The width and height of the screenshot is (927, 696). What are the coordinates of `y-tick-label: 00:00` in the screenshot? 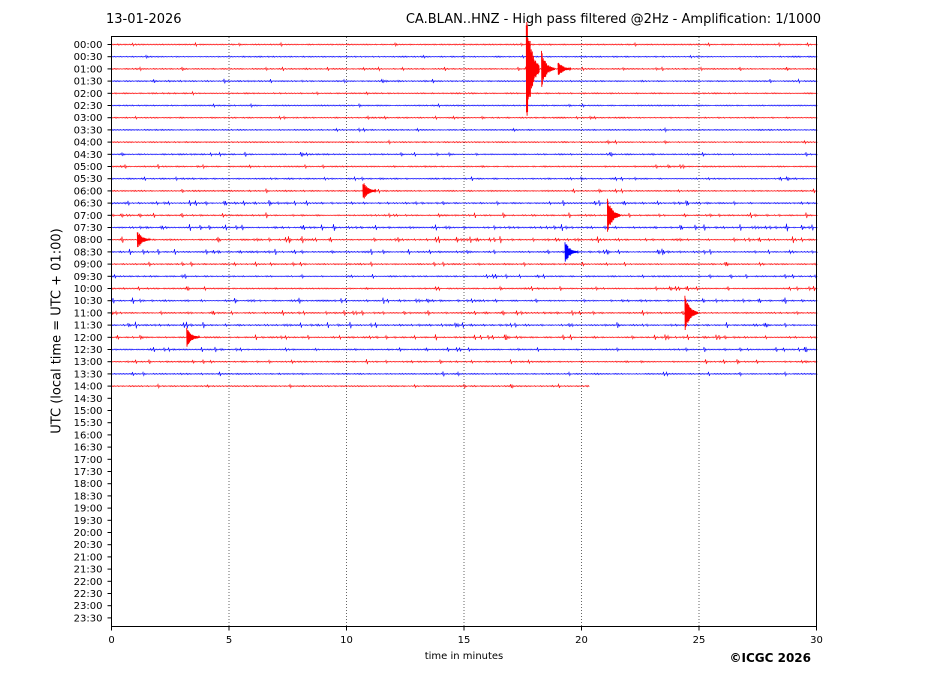 It's located at (88, 45).